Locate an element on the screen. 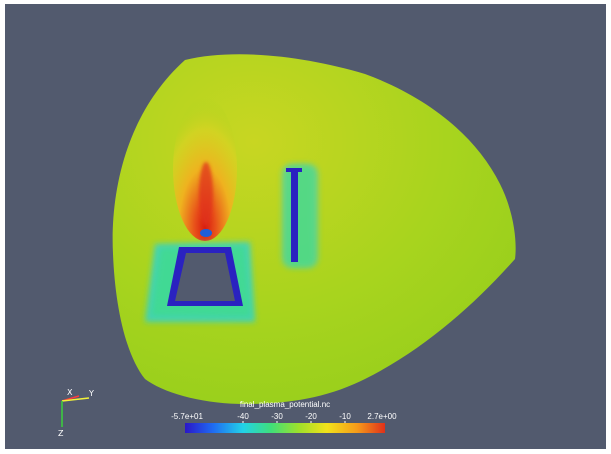 Image resolution: width=611 pixels, height=454 pixels. colorbar-tick-label: -10 is located at coordinates (345, 416).